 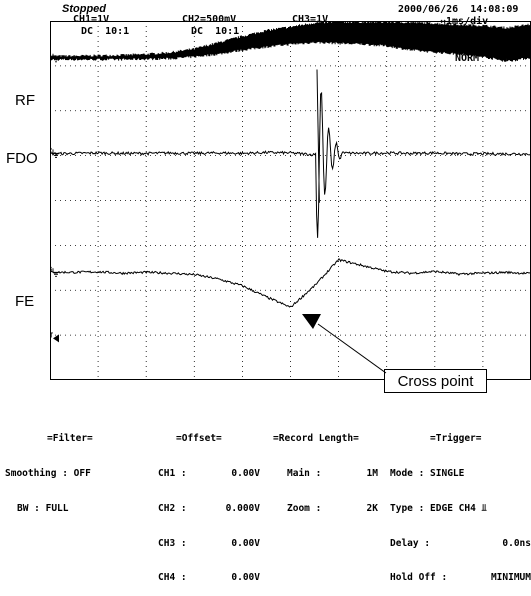 I want to click on offset-ch: CH3 :, so click(x=172, y=543).